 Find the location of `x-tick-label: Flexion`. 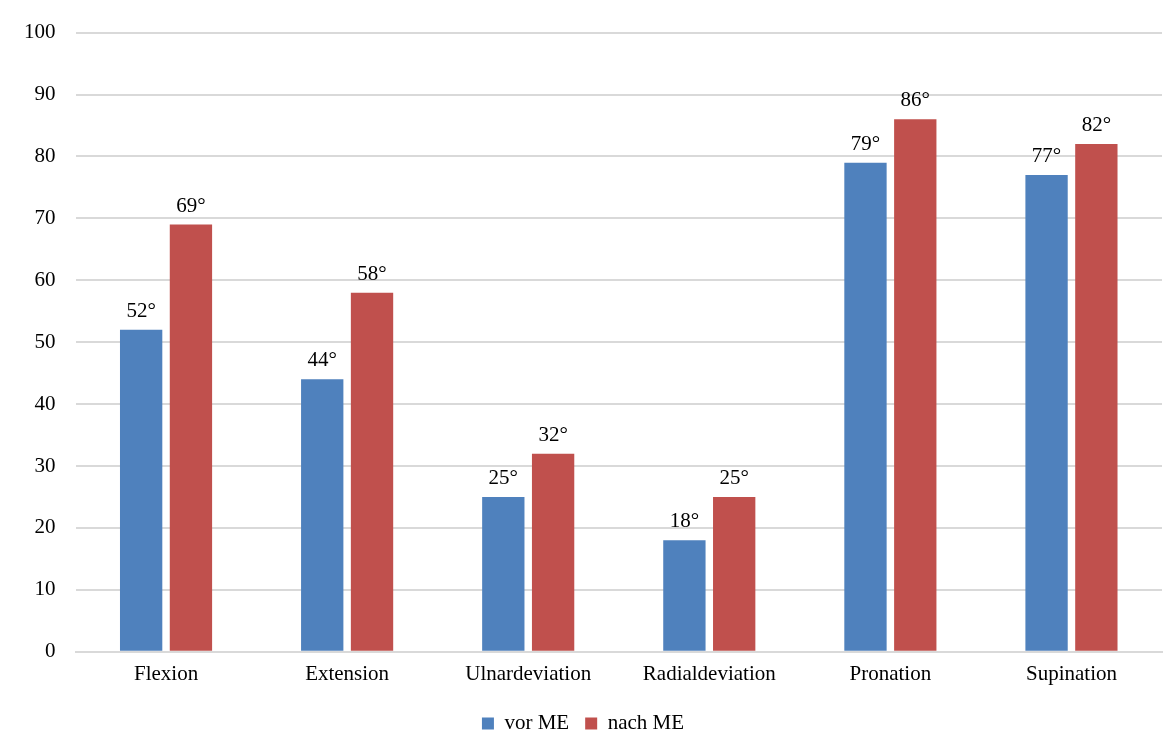

x-tick-label: Flexion is located at coordinates (166, 672).